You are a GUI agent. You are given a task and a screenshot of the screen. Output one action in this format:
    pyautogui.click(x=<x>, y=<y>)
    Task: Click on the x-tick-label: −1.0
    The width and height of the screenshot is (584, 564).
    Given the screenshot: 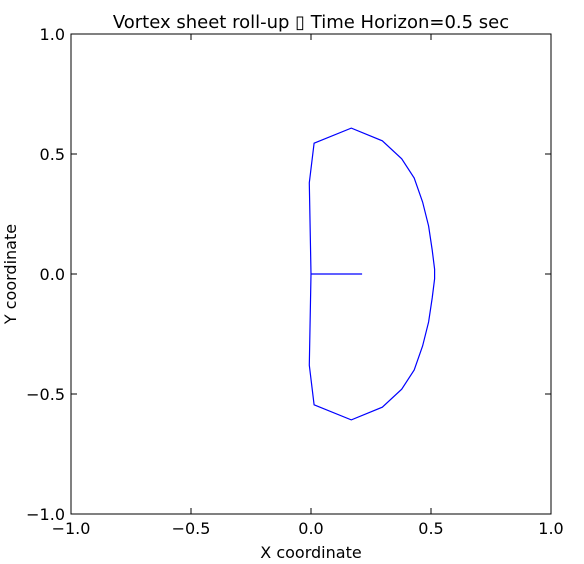 What is the action you would take?
    pyautogui.click(x=71, y=528)
    